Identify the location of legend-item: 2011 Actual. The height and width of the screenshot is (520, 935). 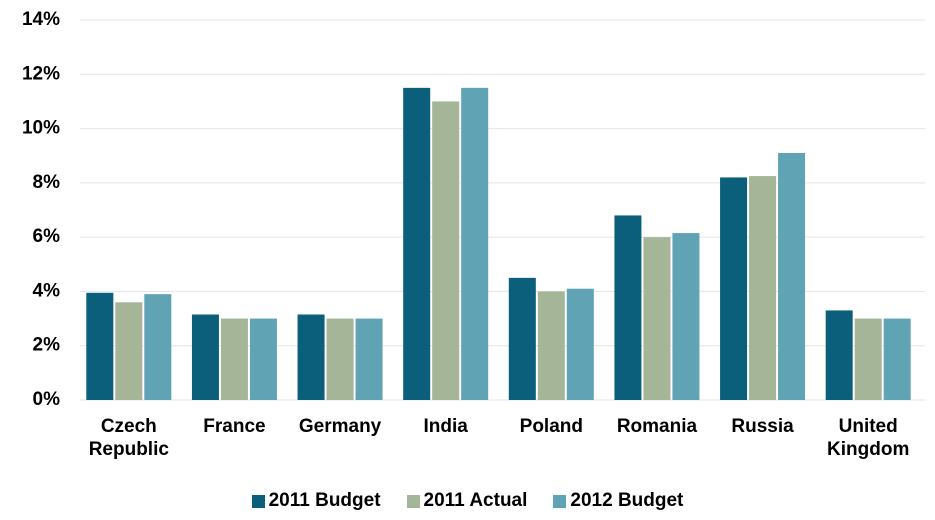
(467, 501).